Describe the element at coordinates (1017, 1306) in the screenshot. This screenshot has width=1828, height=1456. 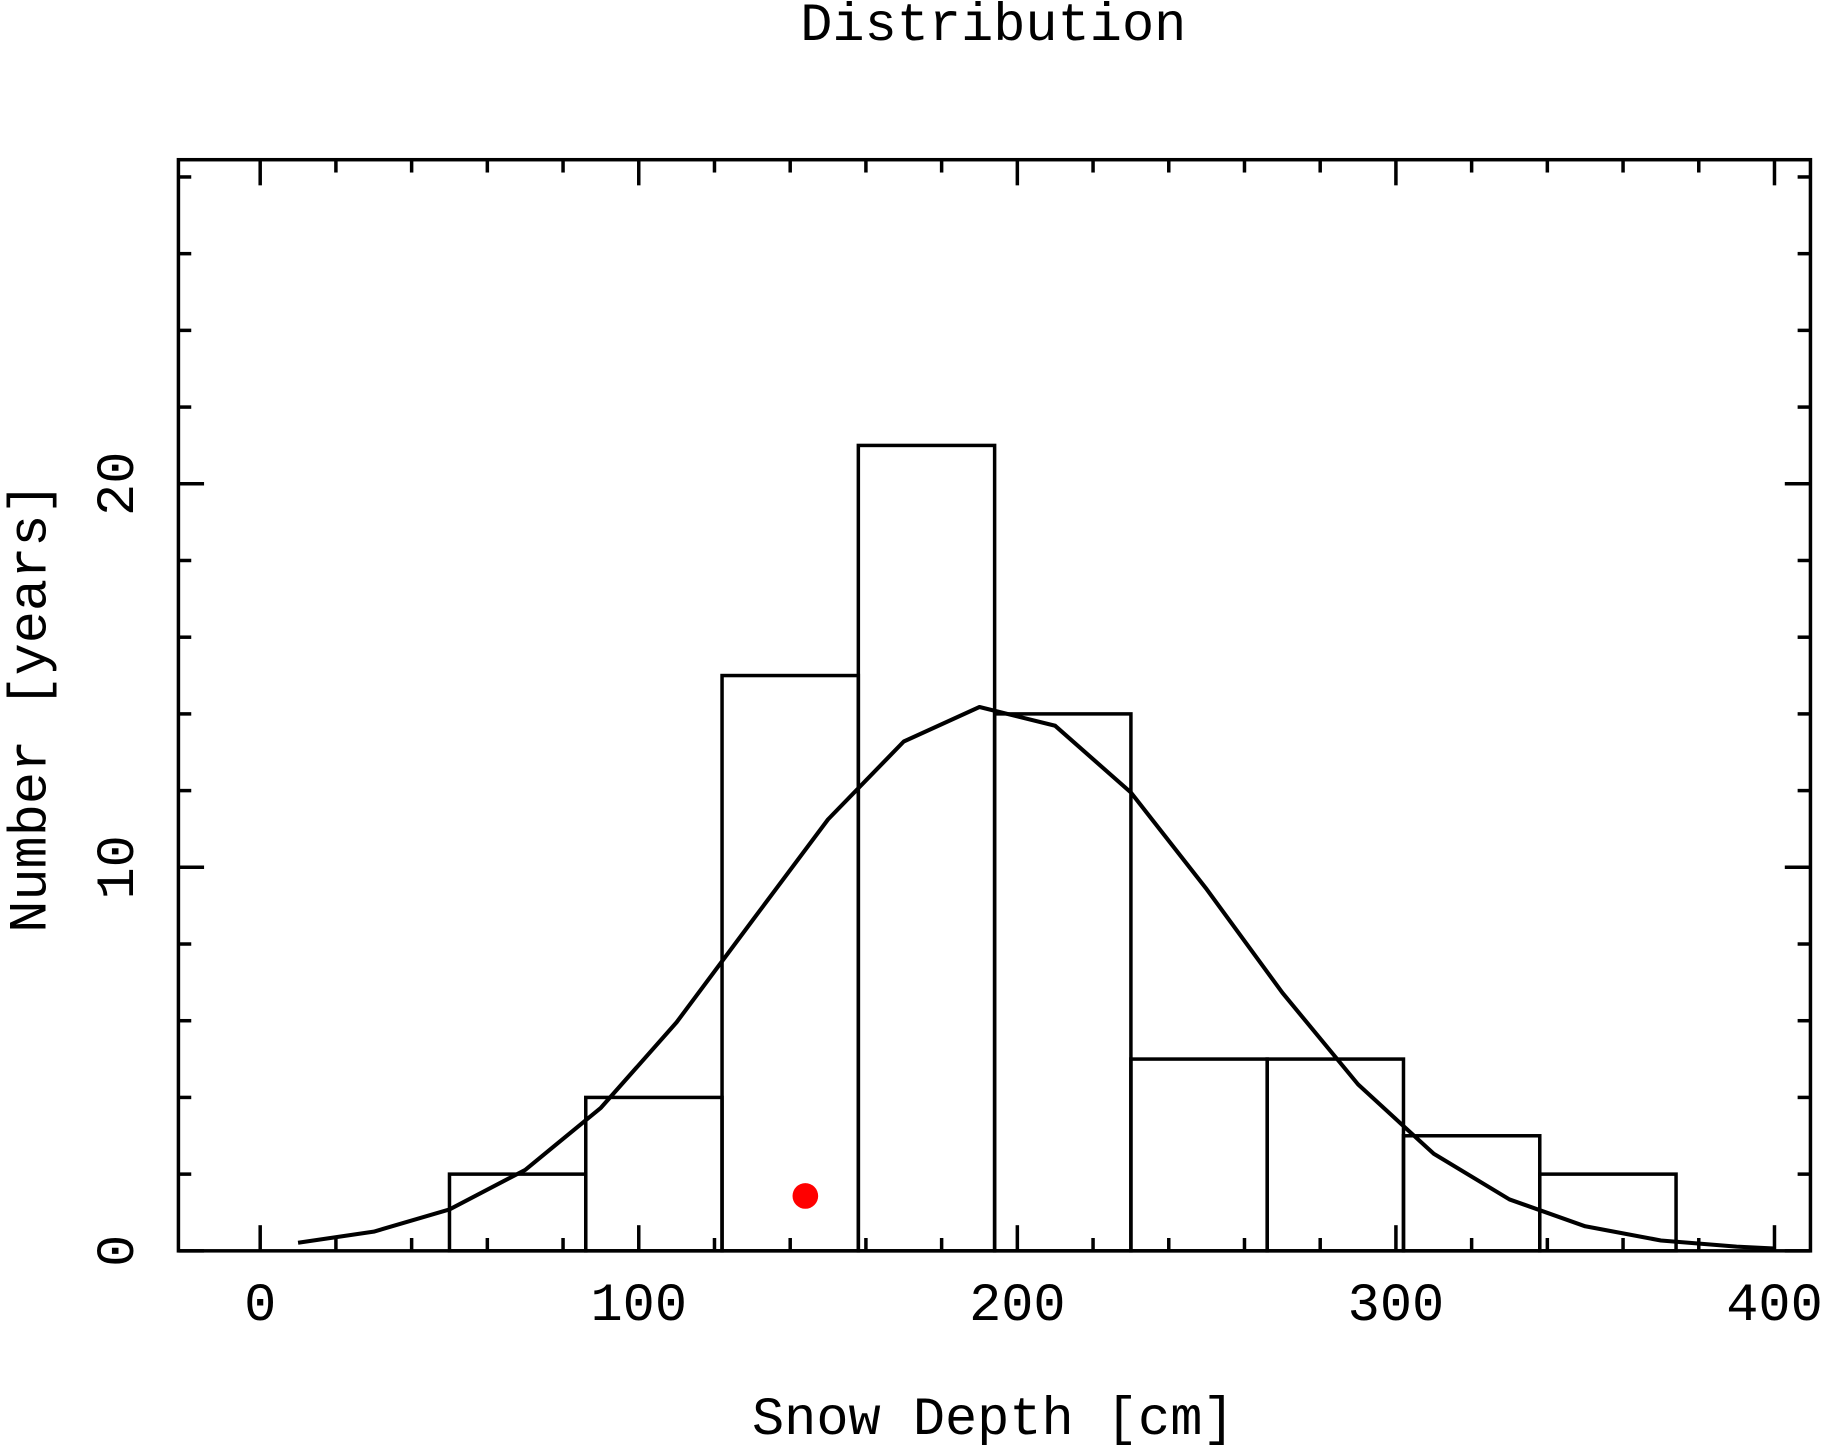
I see `x-tick-label: 200` at that location.